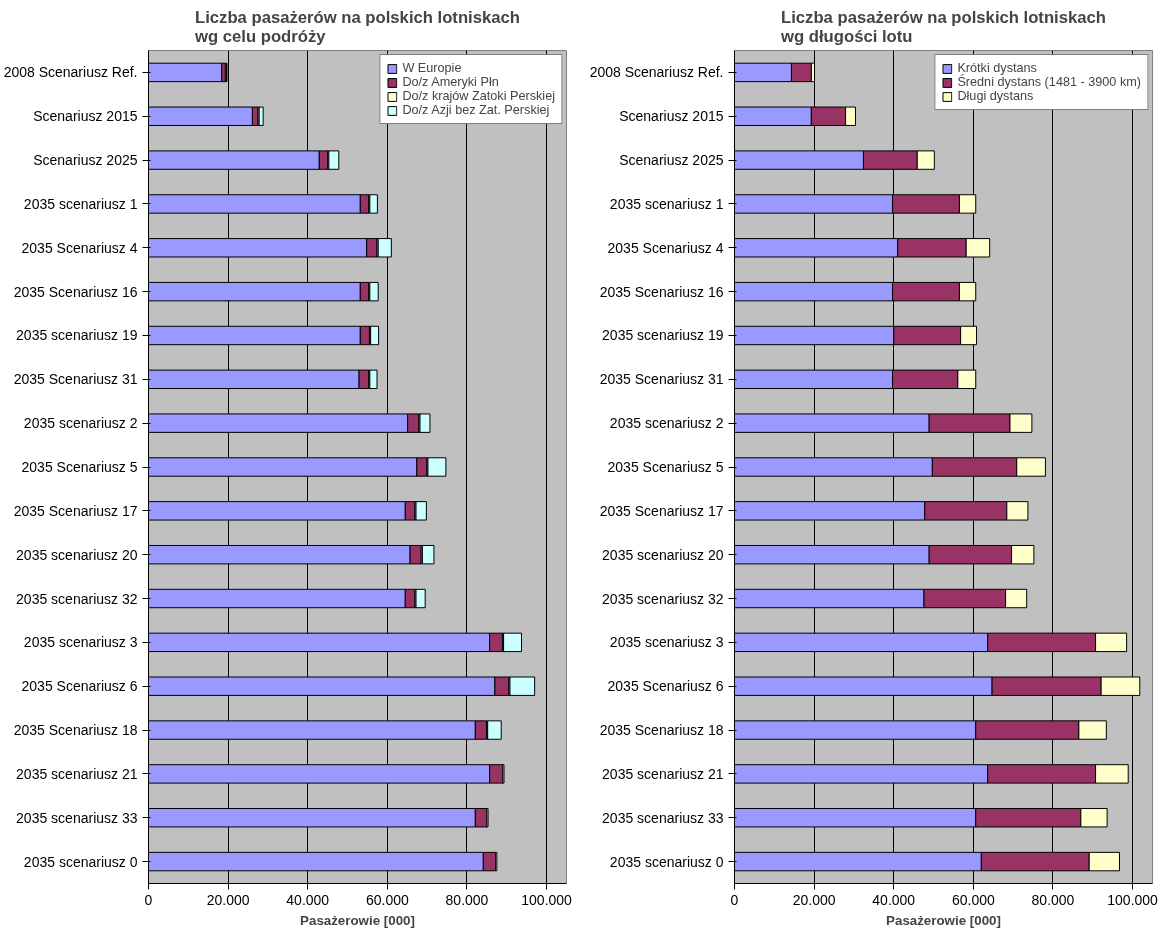 This screenshot has width=1173, height=933. Describe the element at coordinates (997, 68) in the screenshot. I see `legend-label: Krótki dystans` at that location.